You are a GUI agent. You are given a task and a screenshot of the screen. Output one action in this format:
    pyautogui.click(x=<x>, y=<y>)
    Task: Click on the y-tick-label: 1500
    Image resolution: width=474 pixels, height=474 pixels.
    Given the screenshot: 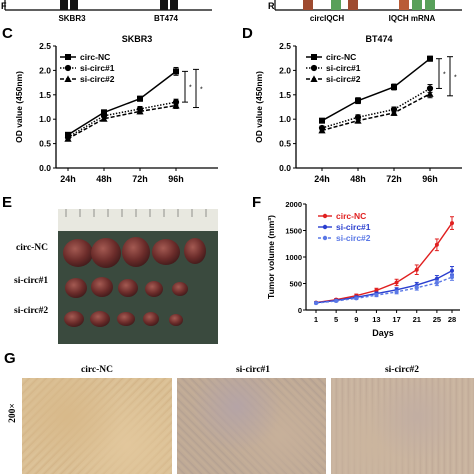 What is the action you would take?
    pyautogui.click(x=293, y=231)
    